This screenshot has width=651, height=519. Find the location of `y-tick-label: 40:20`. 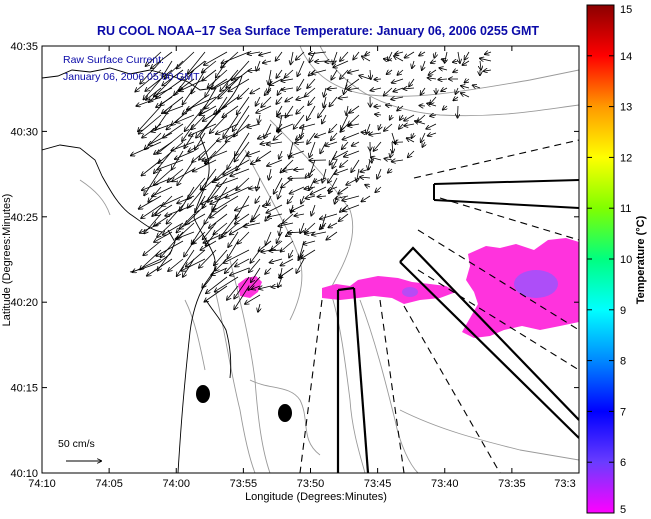

y-tick-label: 40:20 is located at coordinates (24, 303).